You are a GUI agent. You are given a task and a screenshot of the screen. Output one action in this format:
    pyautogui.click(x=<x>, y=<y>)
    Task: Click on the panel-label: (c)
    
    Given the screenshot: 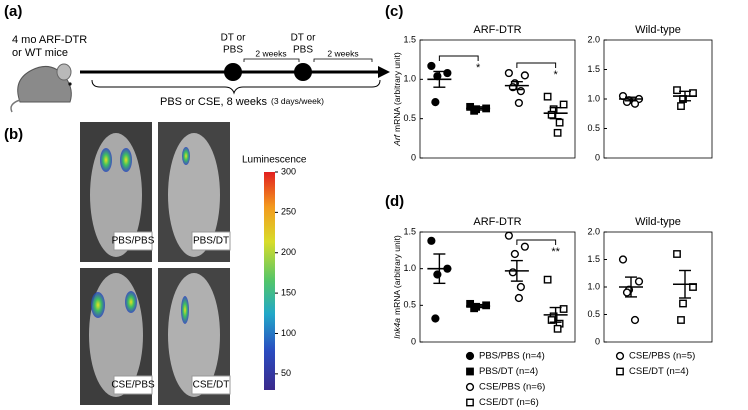 What is the action you would take?
    pyautogui.click(x=394, y=11)
    